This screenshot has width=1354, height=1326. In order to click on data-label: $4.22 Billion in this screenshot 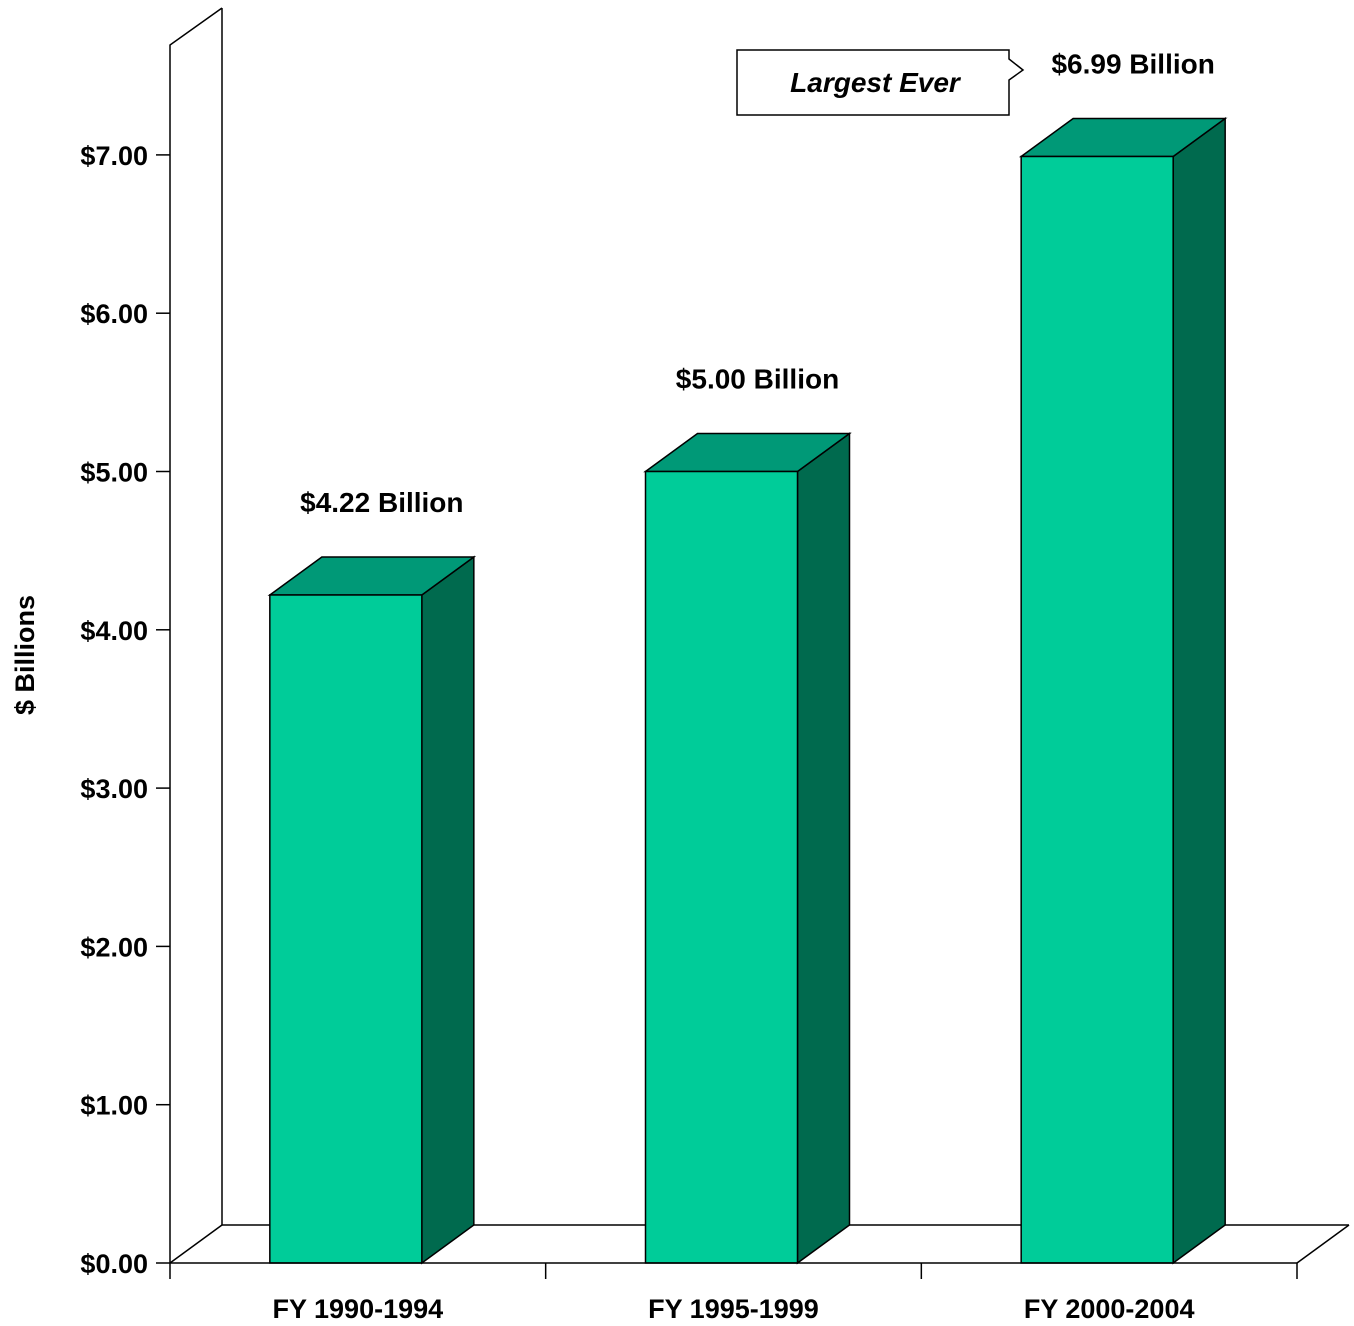, I will do `click(381, 502)`.